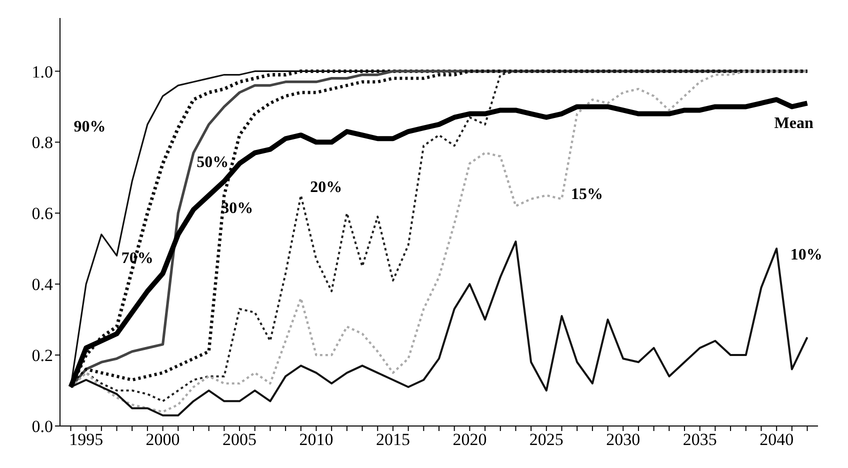  Describe the element at coordinates (316, 440) in the screenshot. I see `x-tick-label: 2010` at that location.